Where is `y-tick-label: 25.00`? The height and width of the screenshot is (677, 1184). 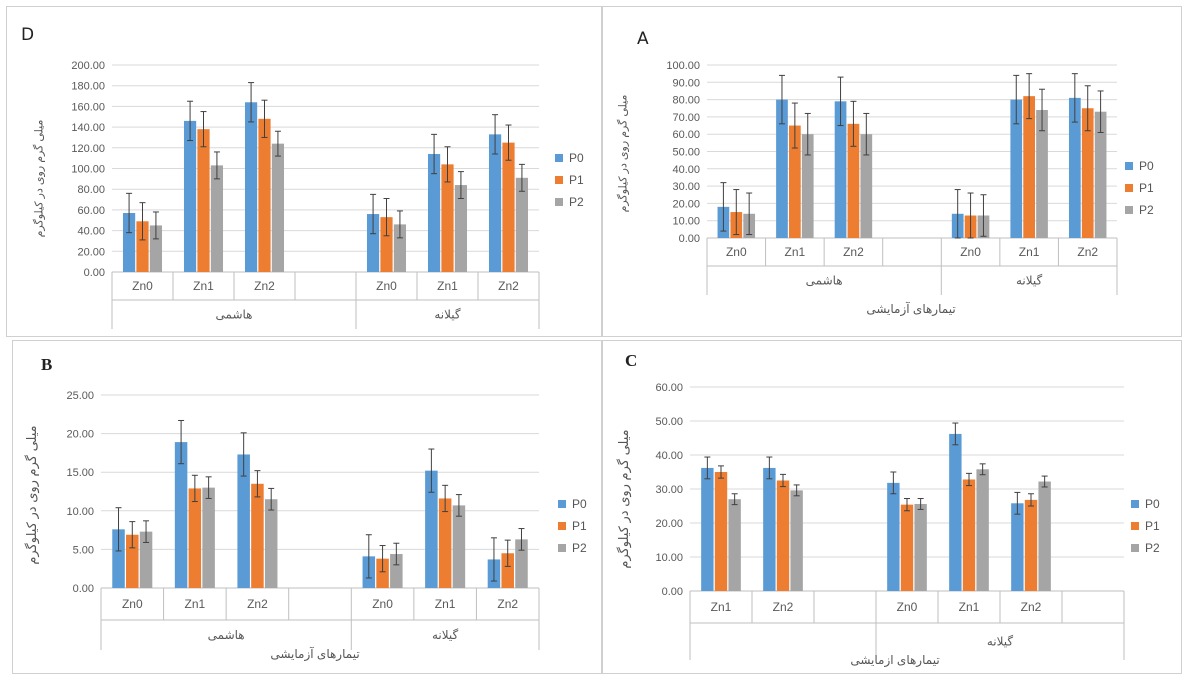 y-tick-label: 25.00 is located at coordinates (80, 396).